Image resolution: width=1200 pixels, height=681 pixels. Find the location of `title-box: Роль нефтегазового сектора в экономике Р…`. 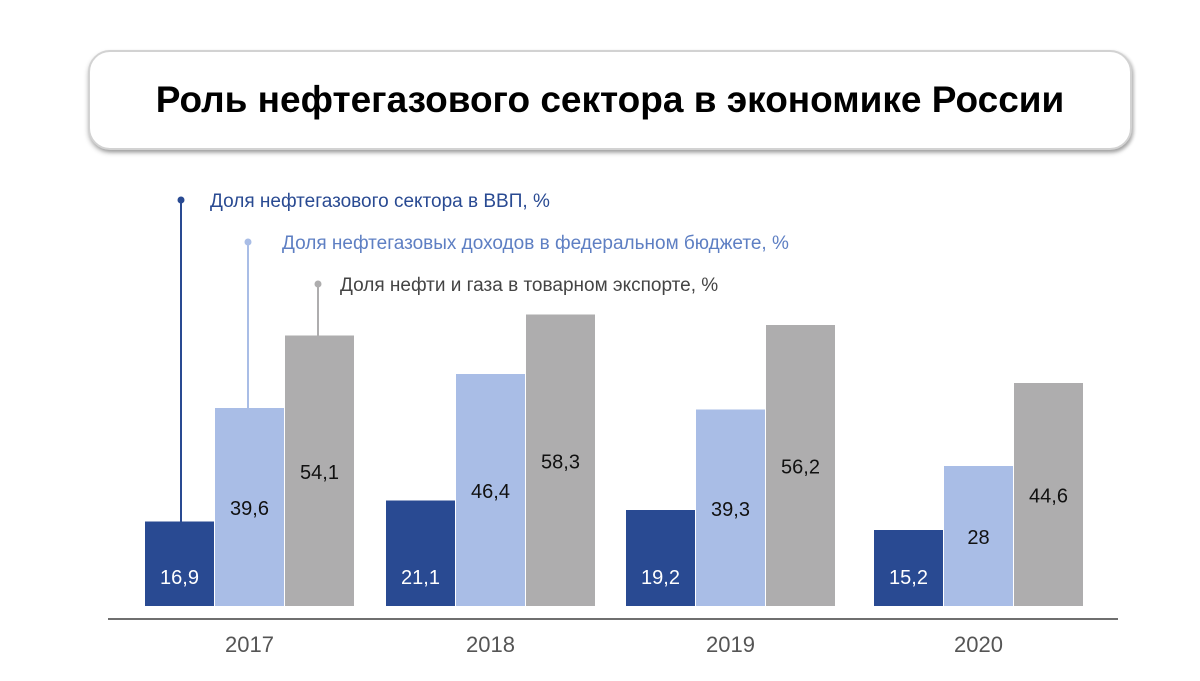

title-box: Роль нефтегазового сектора в экономике Р… is located at coordinates (610, 100).